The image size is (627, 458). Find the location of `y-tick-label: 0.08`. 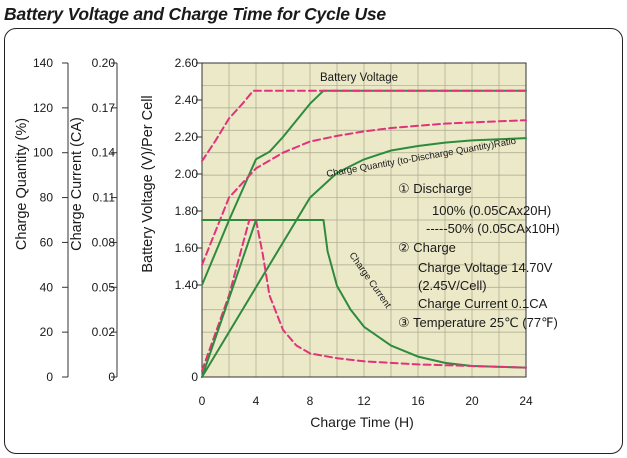

y-tick-label: 0.08 is located at coordinates (104, 242).